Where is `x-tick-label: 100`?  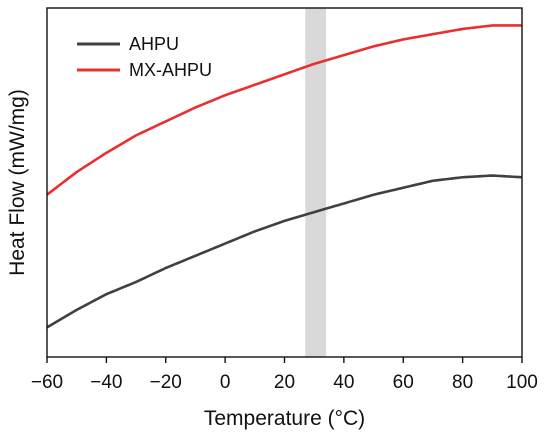 x-tick-label: 100 is located at coordinates (522, 382).